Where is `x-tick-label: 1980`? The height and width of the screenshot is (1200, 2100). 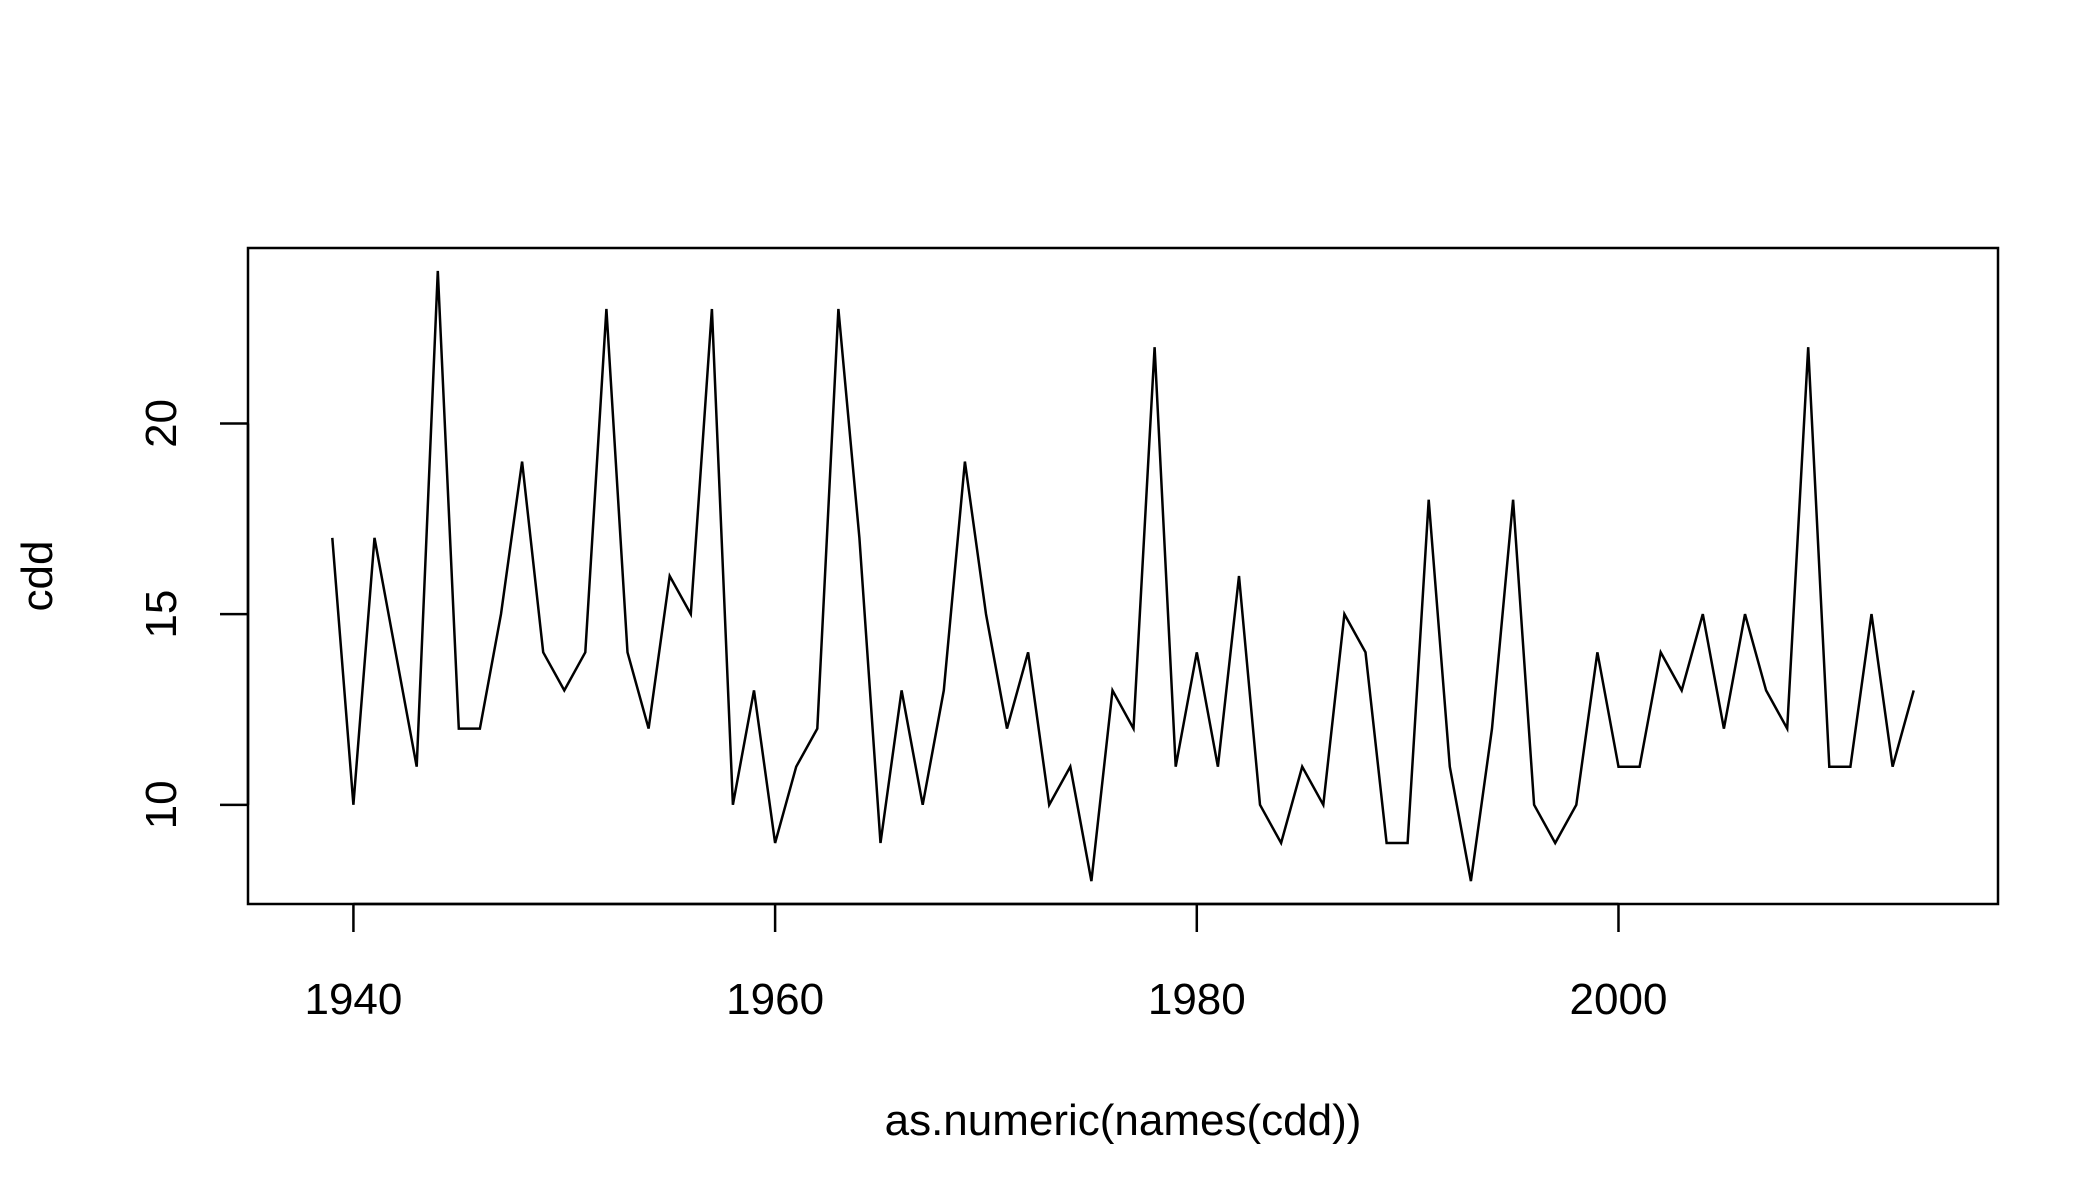
x-tick-label: 1980 is located at coordinates (1197, 999).